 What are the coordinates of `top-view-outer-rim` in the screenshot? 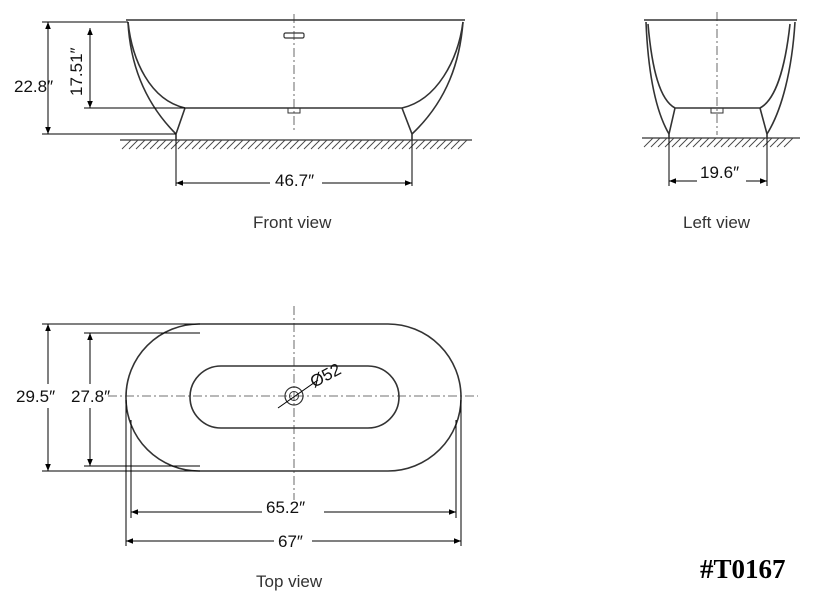 It's located at (293, 397).